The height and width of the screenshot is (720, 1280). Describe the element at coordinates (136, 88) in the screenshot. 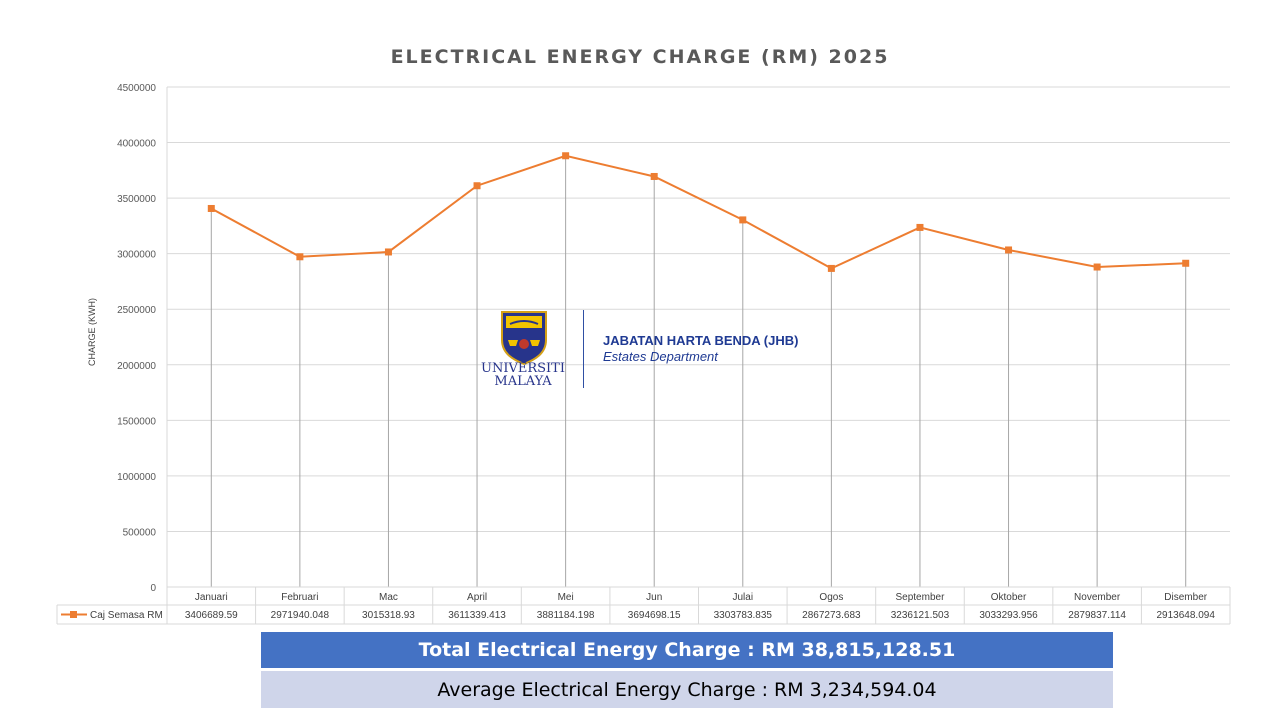

I see `y-tick-label: 4500000` at that location.